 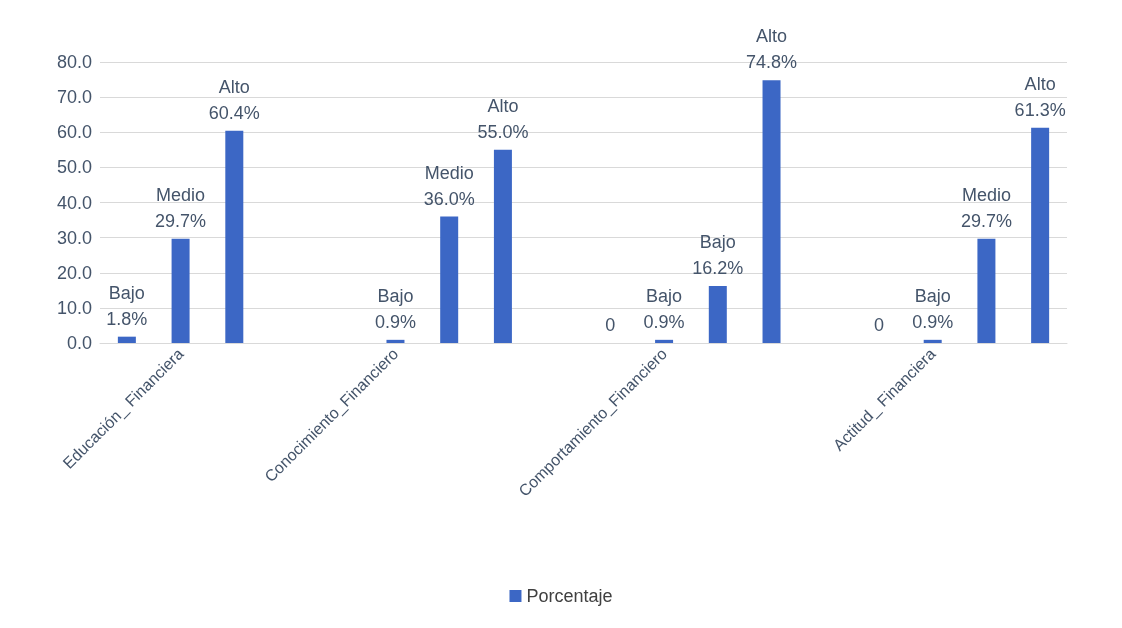 I want to click on y-tick-label: 20.0, so click(x=74, y=272).